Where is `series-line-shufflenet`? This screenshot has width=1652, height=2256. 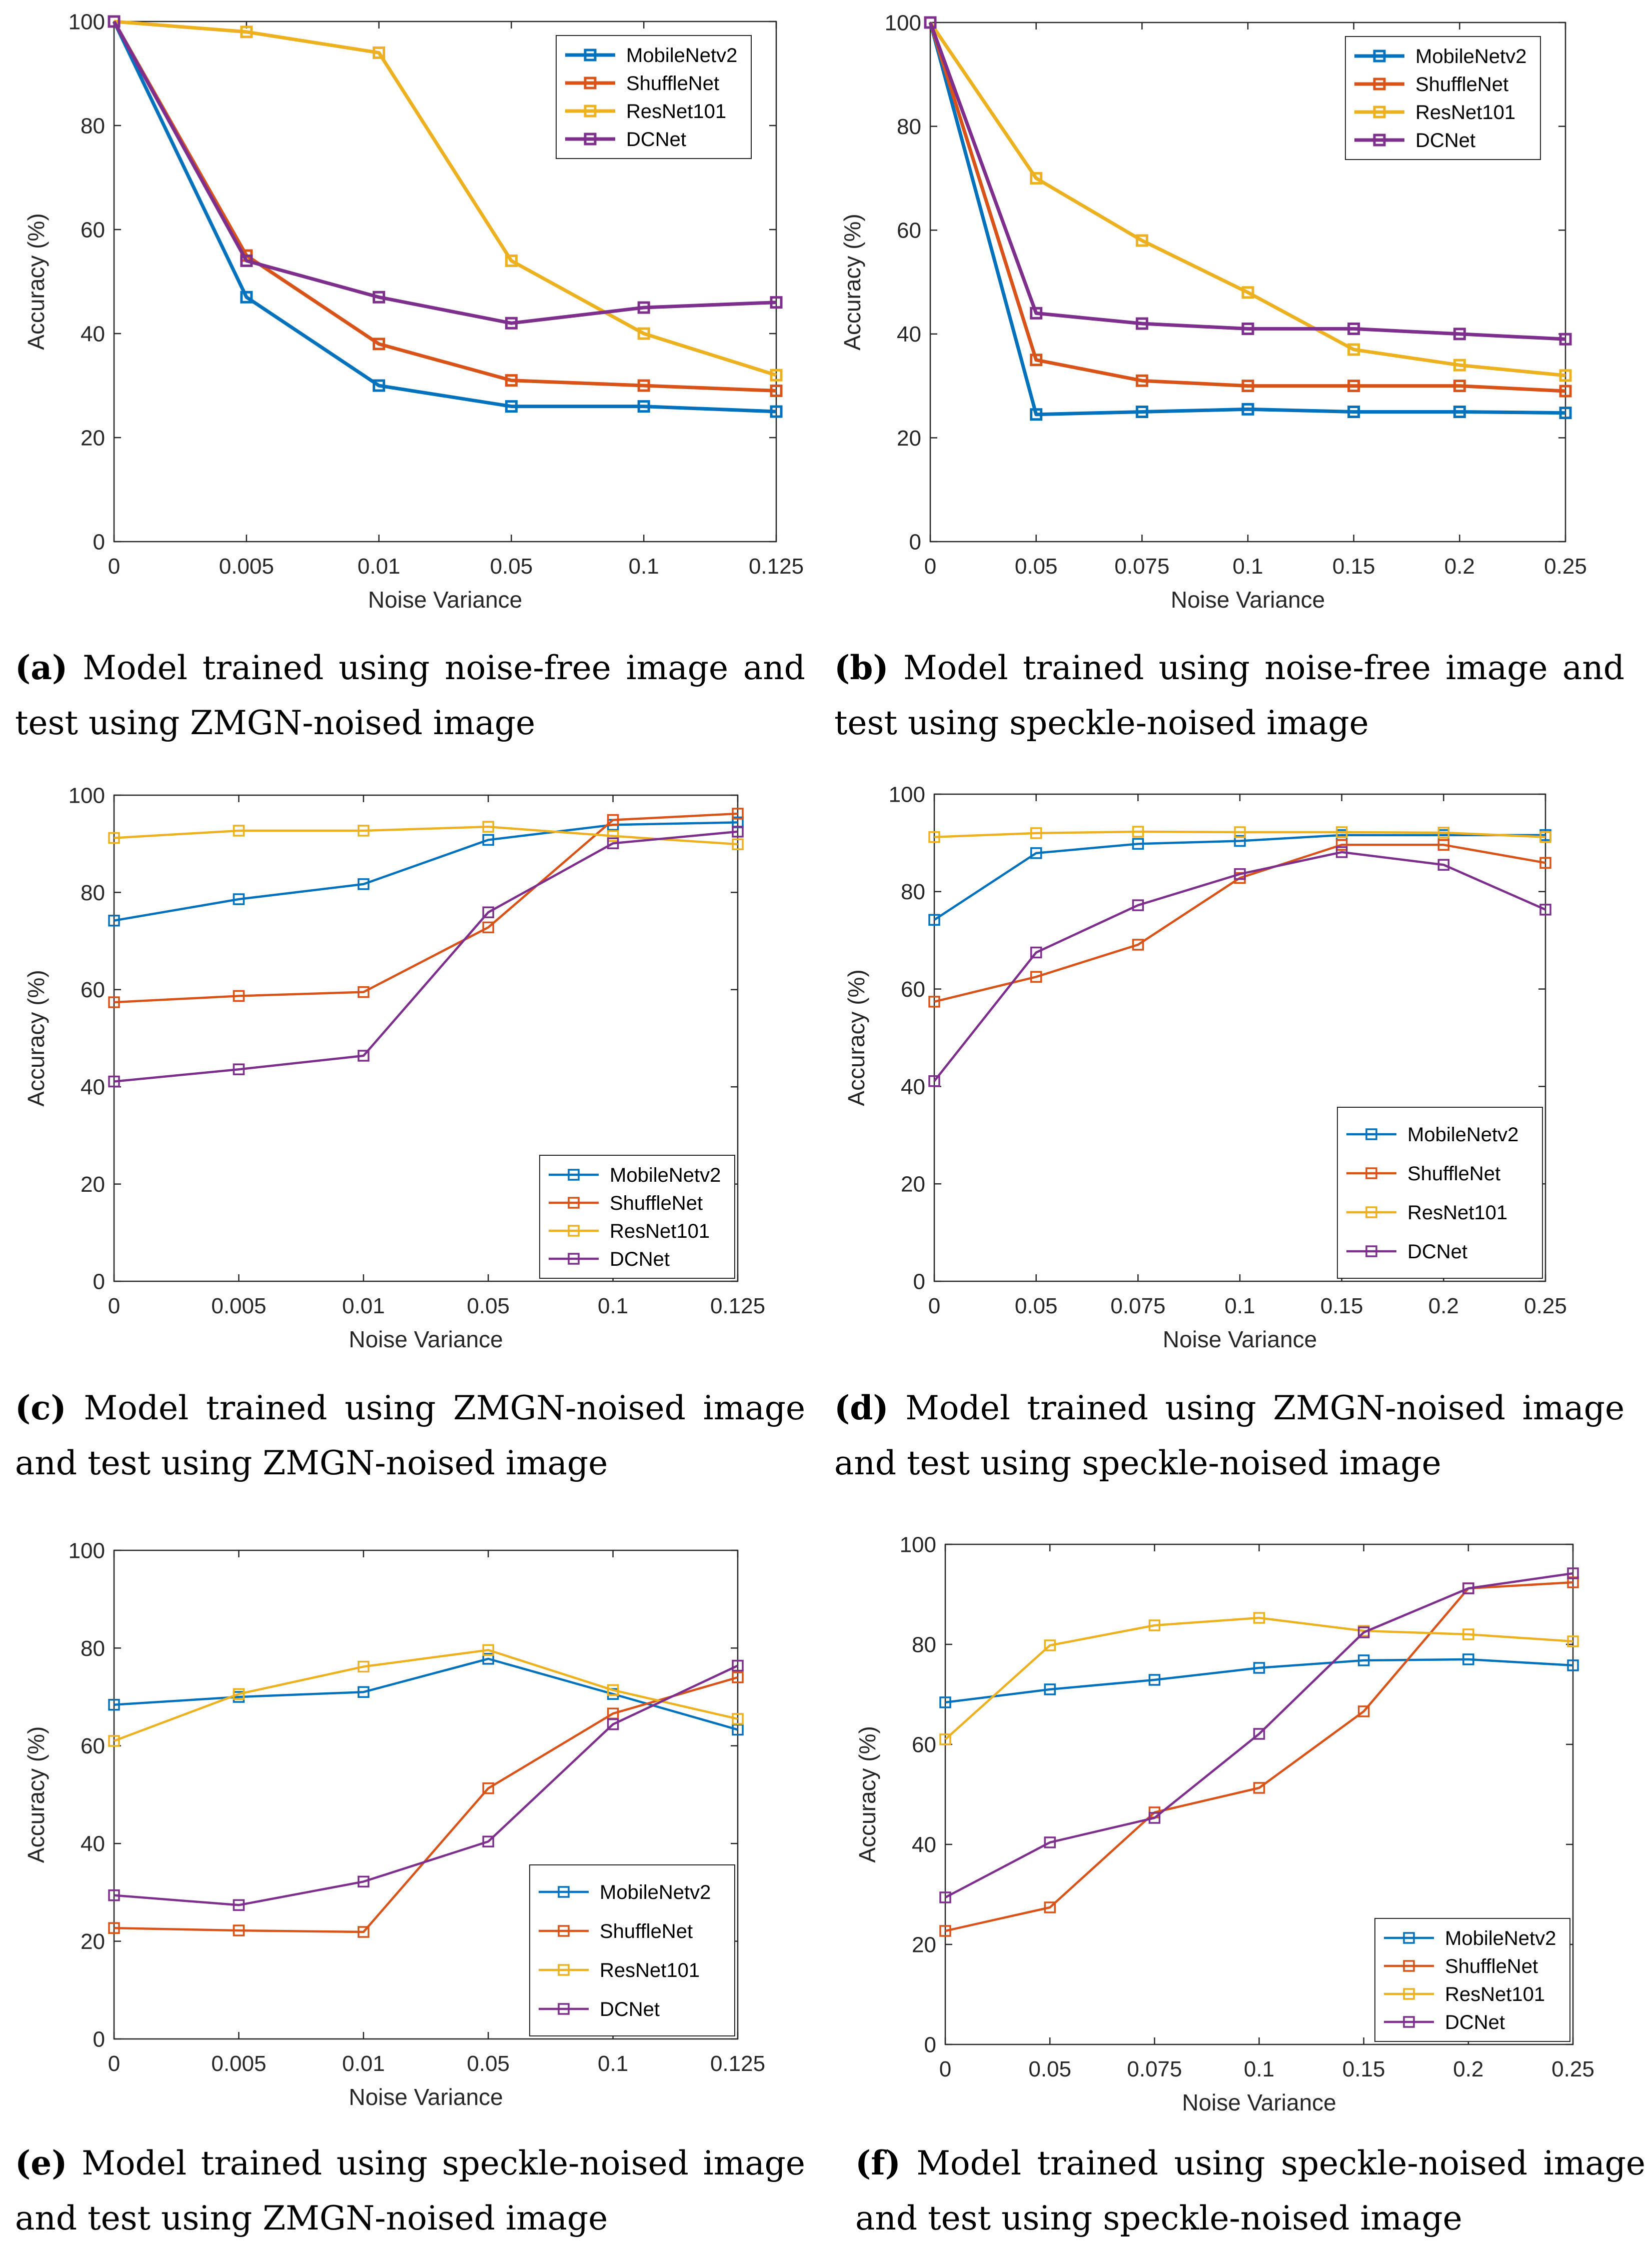 series-line-shufflenet is located at coordinates (1247, 207).